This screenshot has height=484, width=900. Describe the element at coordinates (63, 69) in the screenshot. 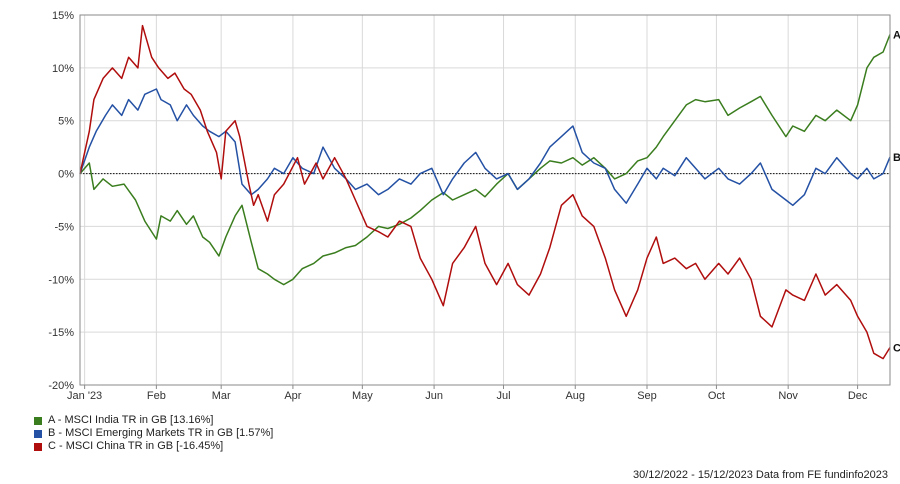

I see `y-tick-label: 10%` at that location.